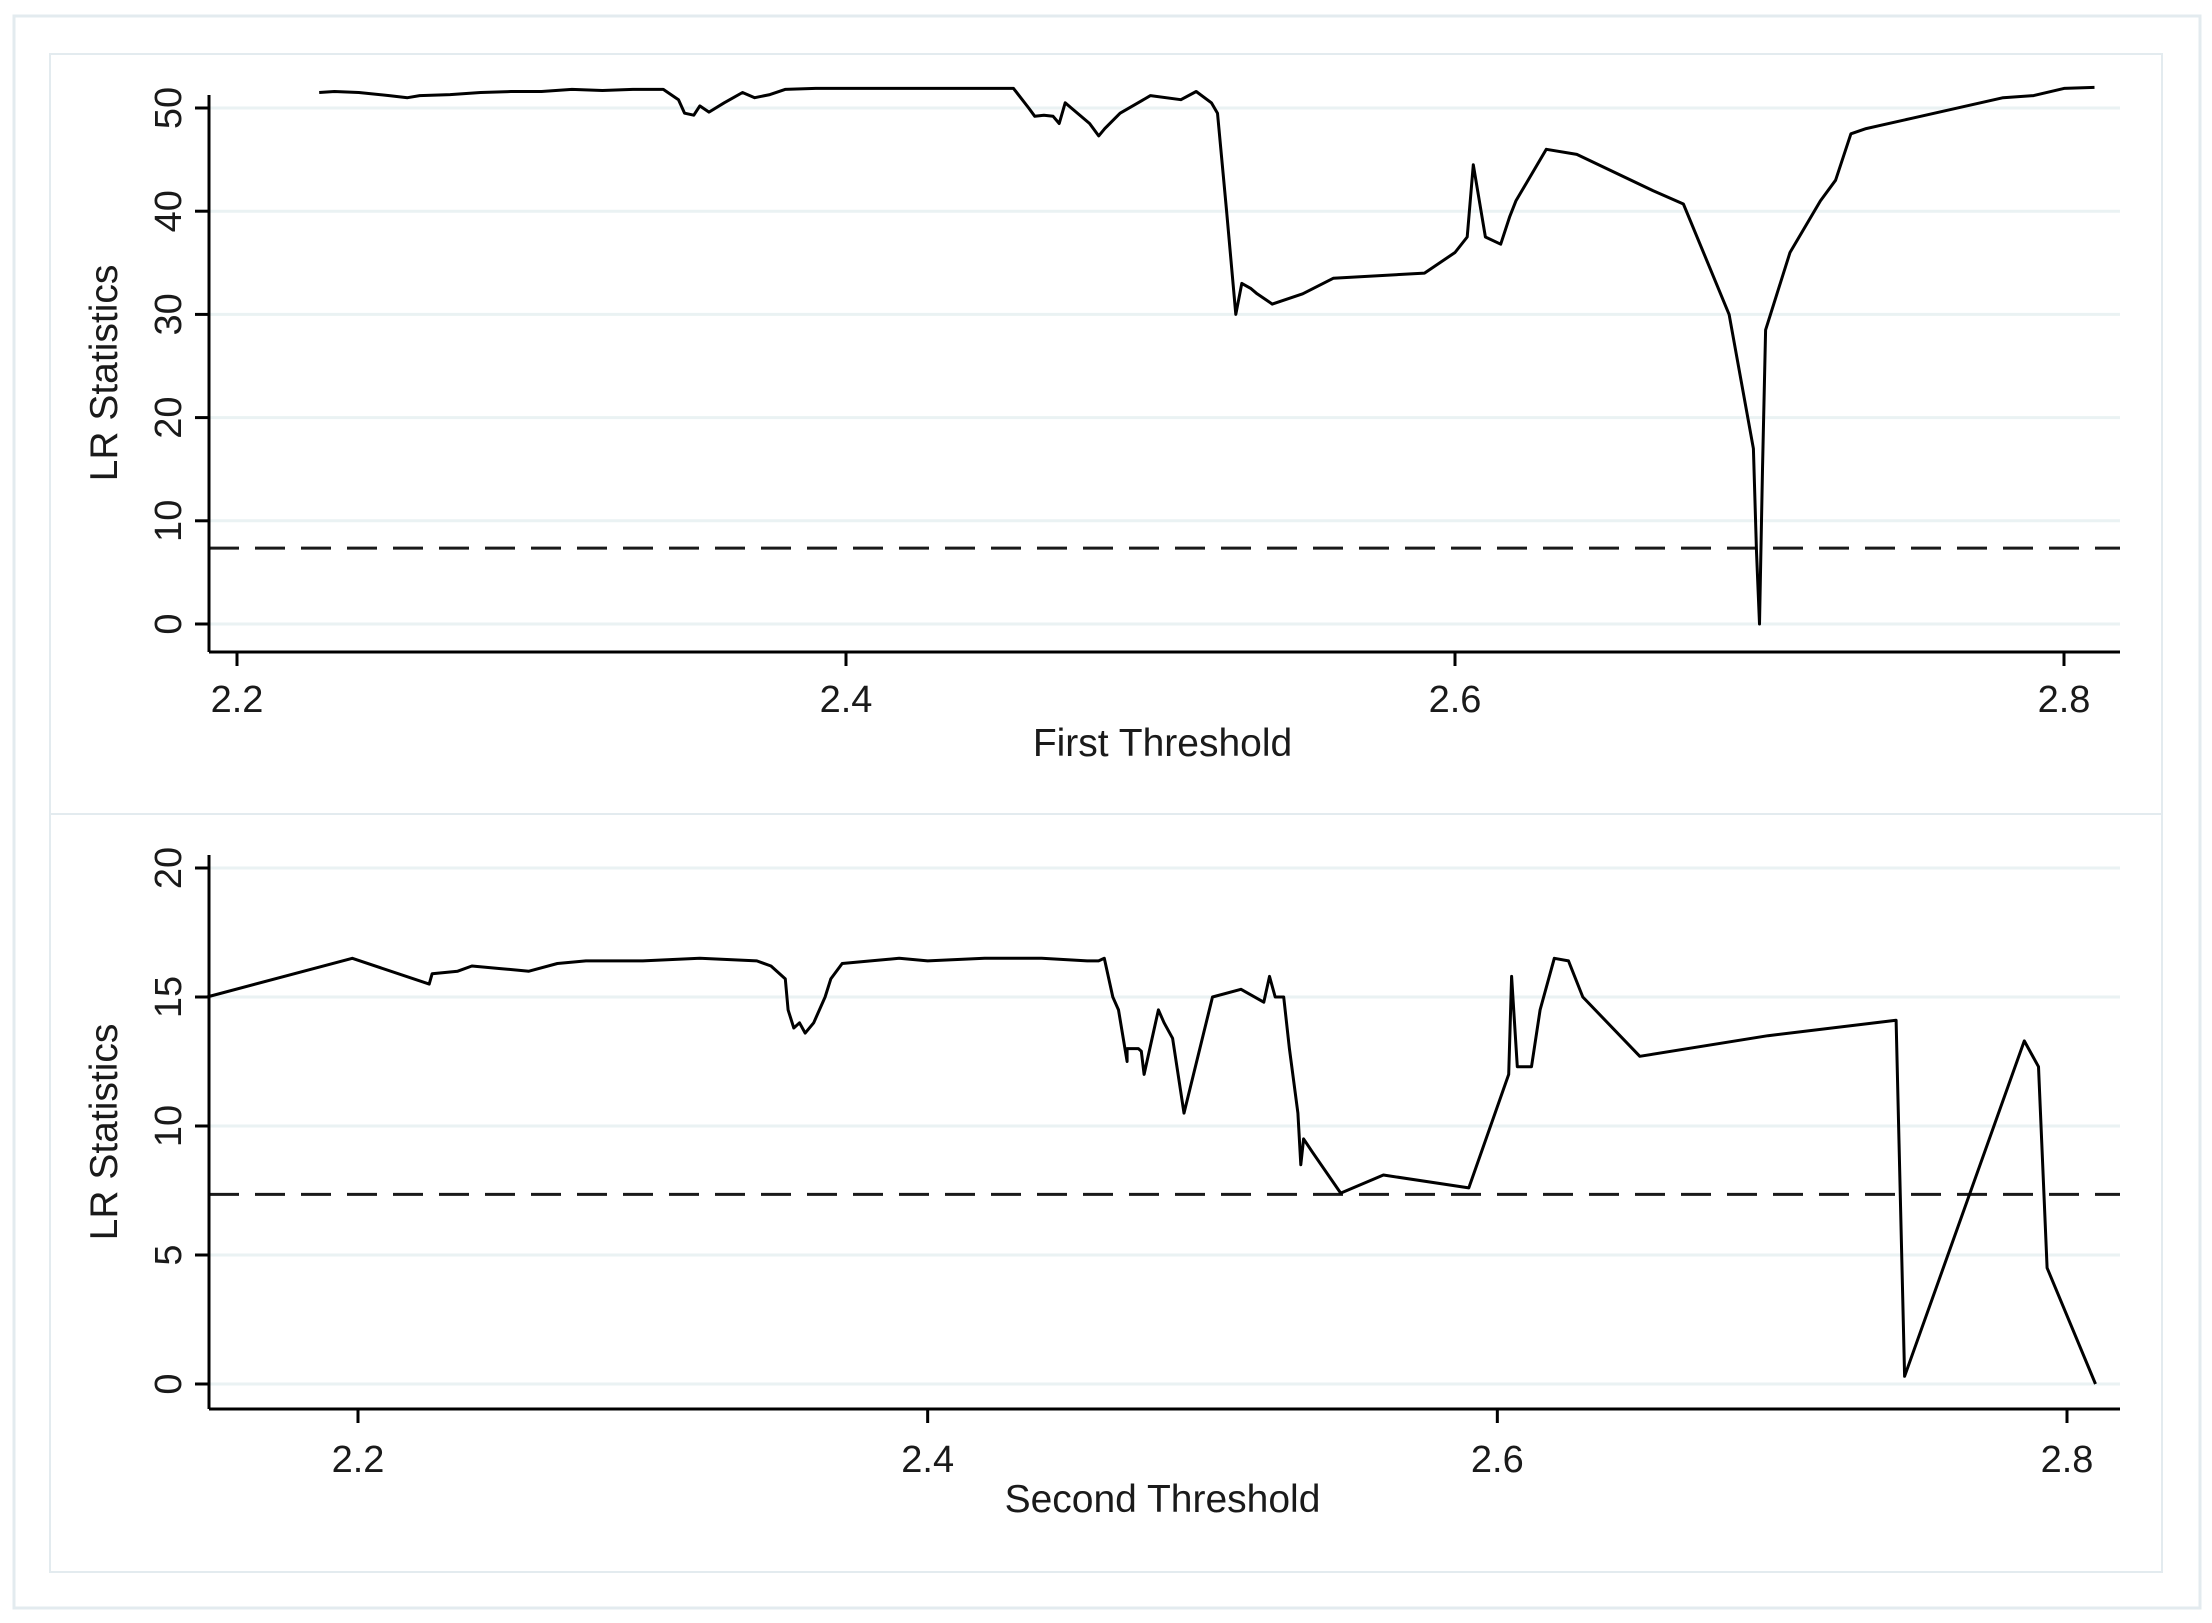 Image resolution: width=2212 pixels, height=1623 pixels. I want to click on y-tick-label: 50, so click(169, 108).